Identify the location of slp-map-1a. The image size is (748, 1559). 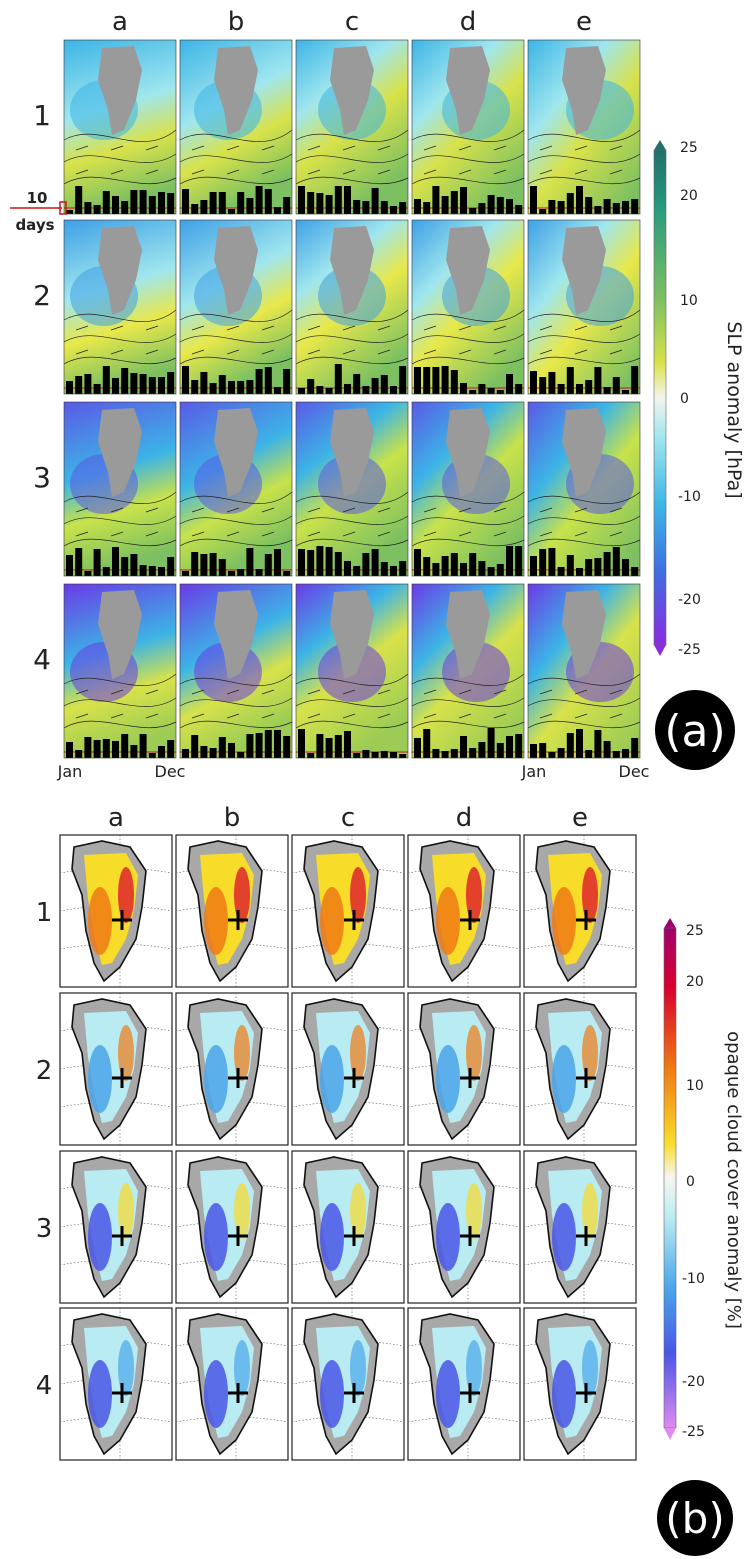
(120, 127).